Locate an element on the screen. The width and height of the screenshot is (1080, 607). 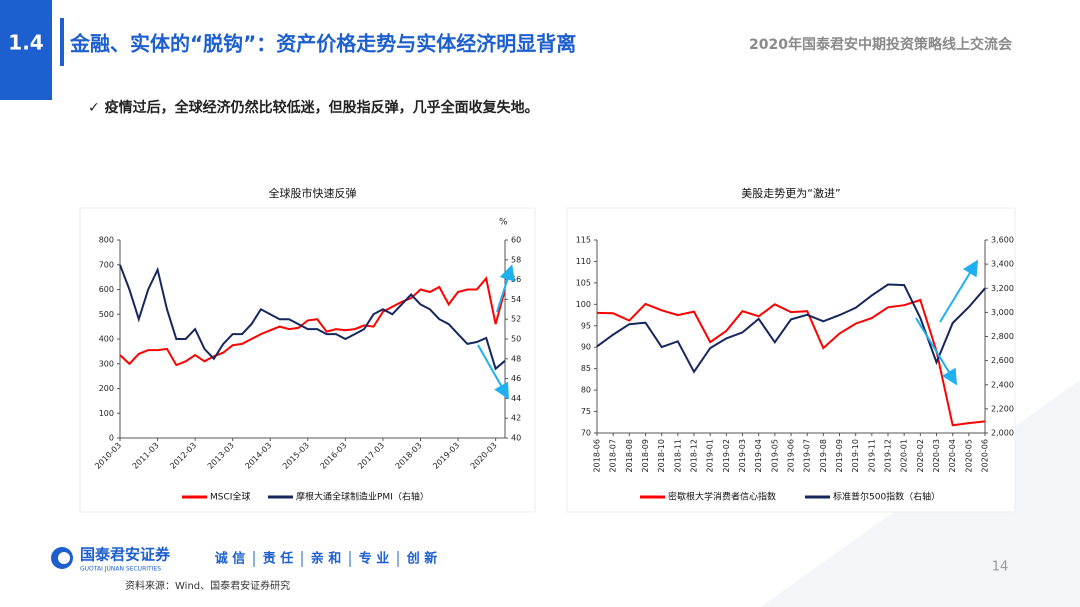
y2-tick-label: 56 is located at coordinates (516, 279).